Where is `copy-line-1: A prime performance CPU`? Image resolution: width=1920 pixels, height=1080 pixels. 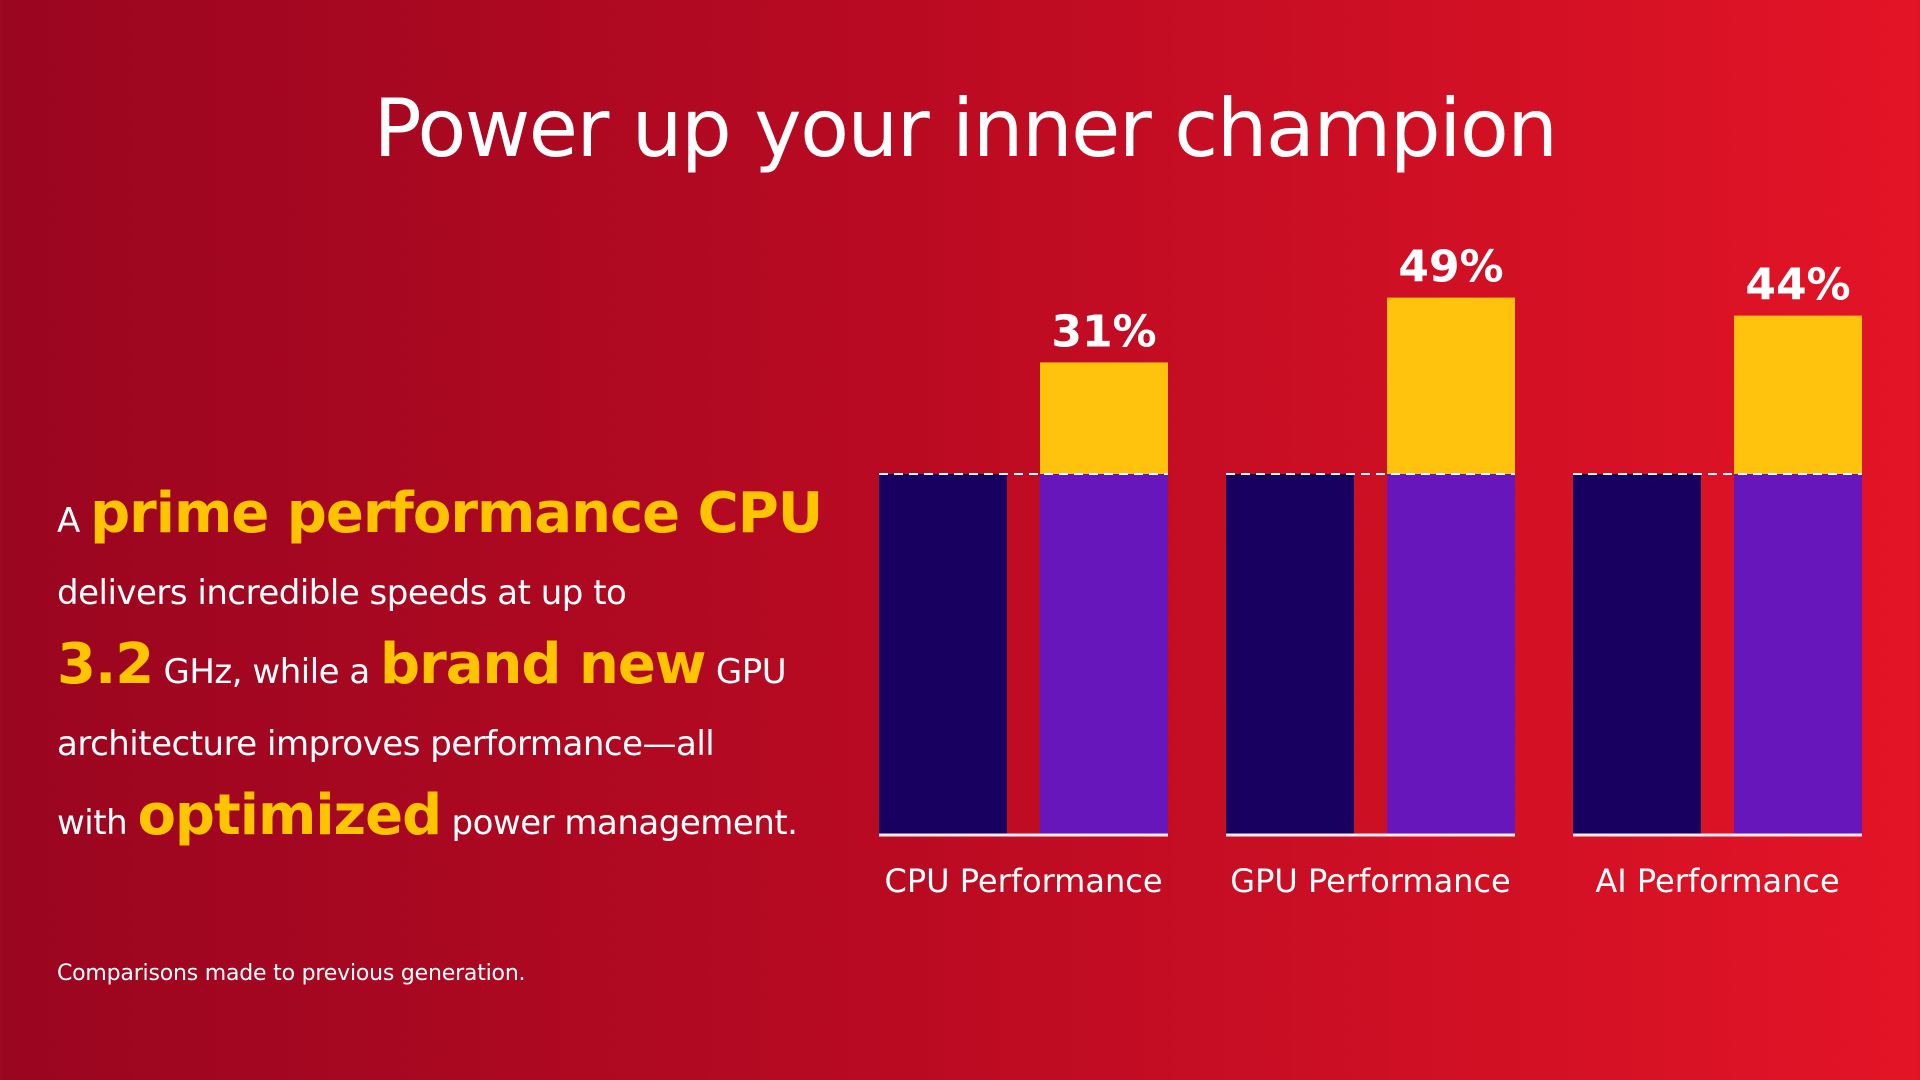
copy-line-1: A prime performance CPU is located at coordinates (457, 517).